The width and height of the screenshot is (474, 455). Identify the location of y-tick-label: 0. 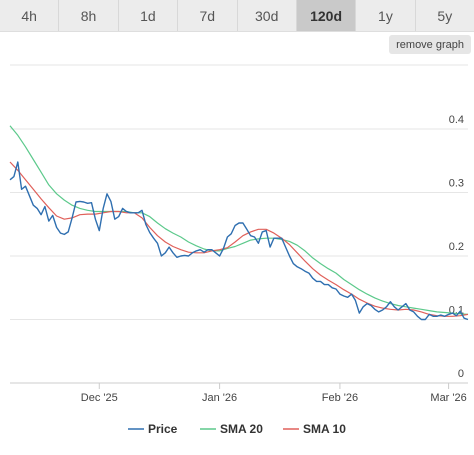
(461, 374).